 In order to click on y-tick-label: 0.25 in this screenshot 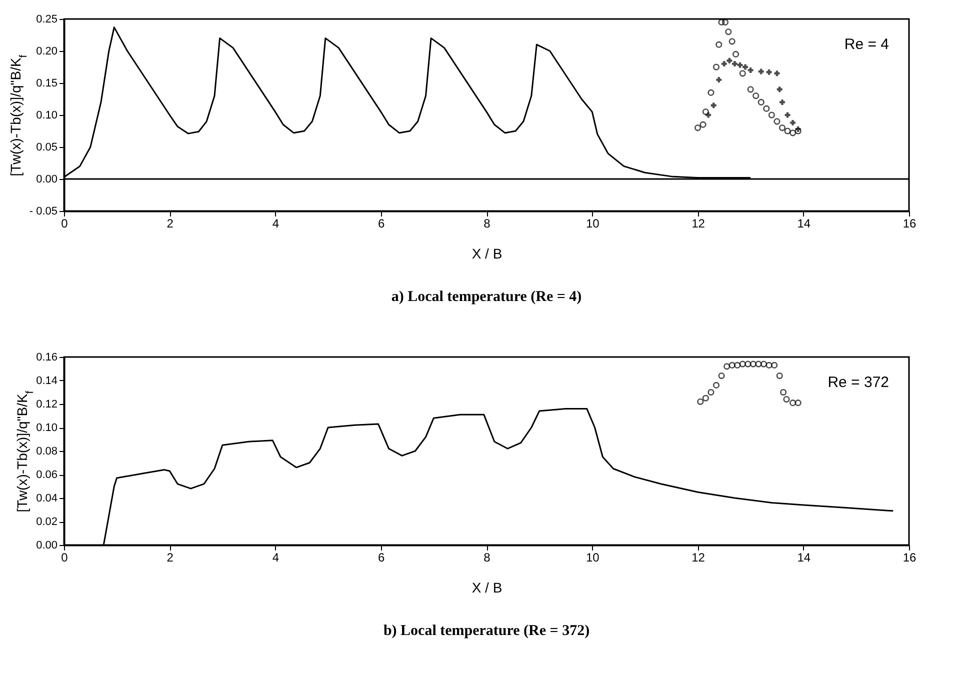, I will do `click(47, 20)`.